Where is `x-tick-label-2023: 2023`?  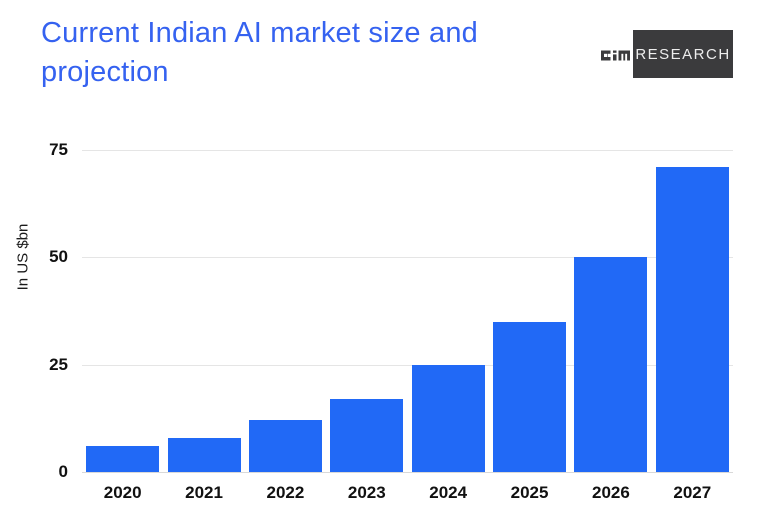
x-tick-label-2023: 2023 is located at coordinates (366, 492).